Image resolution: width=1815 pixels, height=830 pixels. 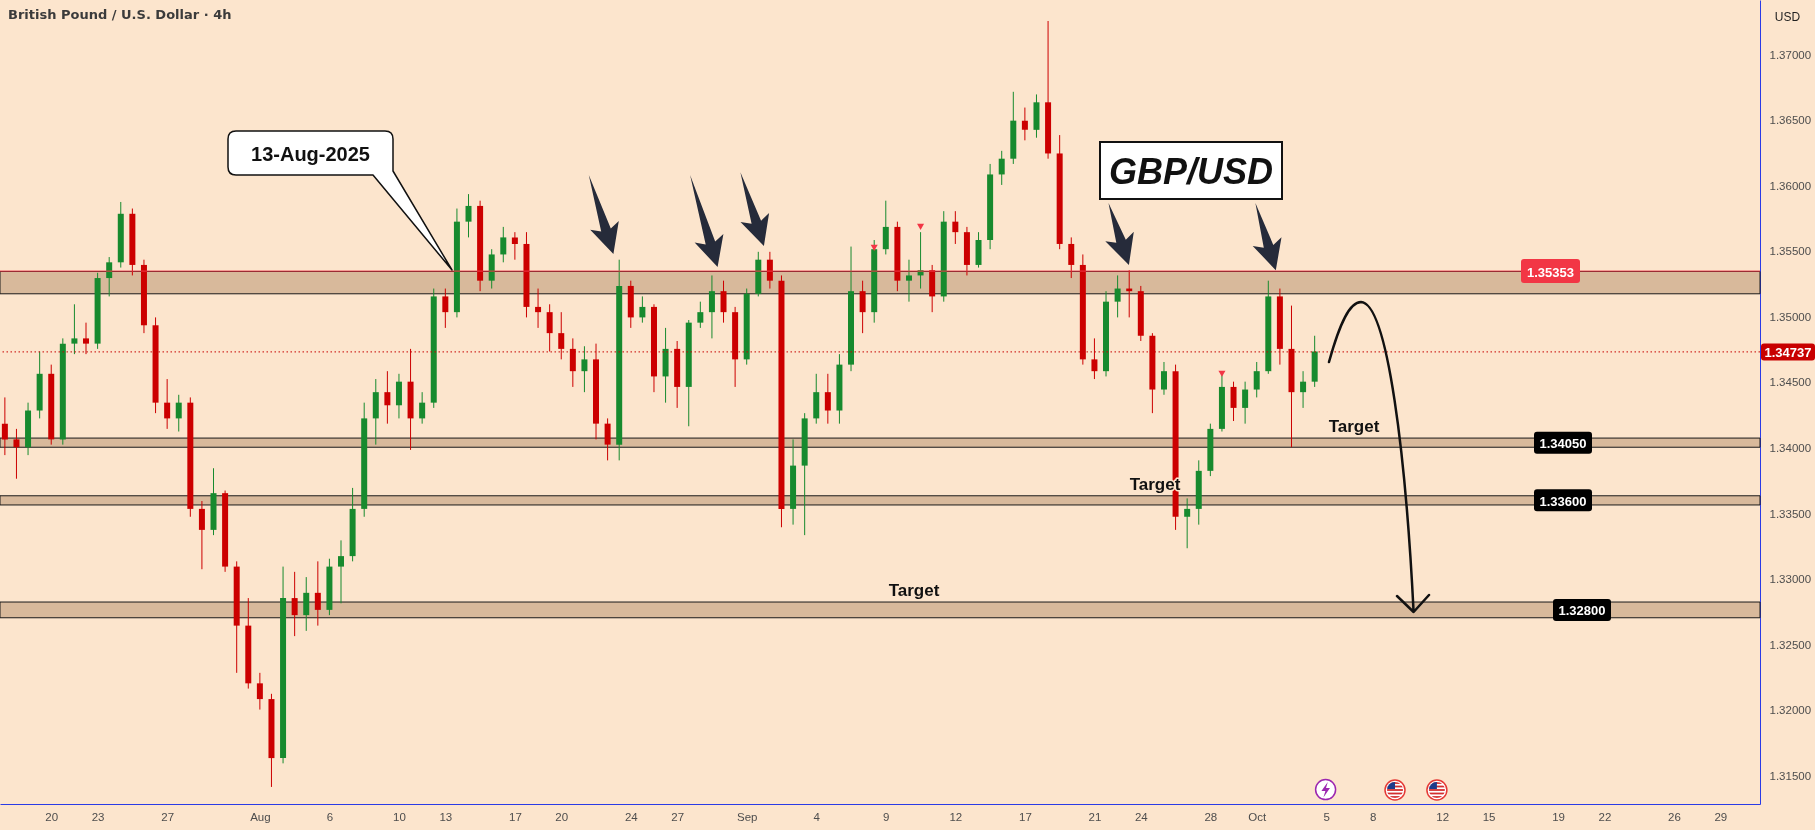 What do you see at coordinates (1558, 816) in the screenshot?
I see `x-tick-label: 19` at bounding box center [1558, 816].